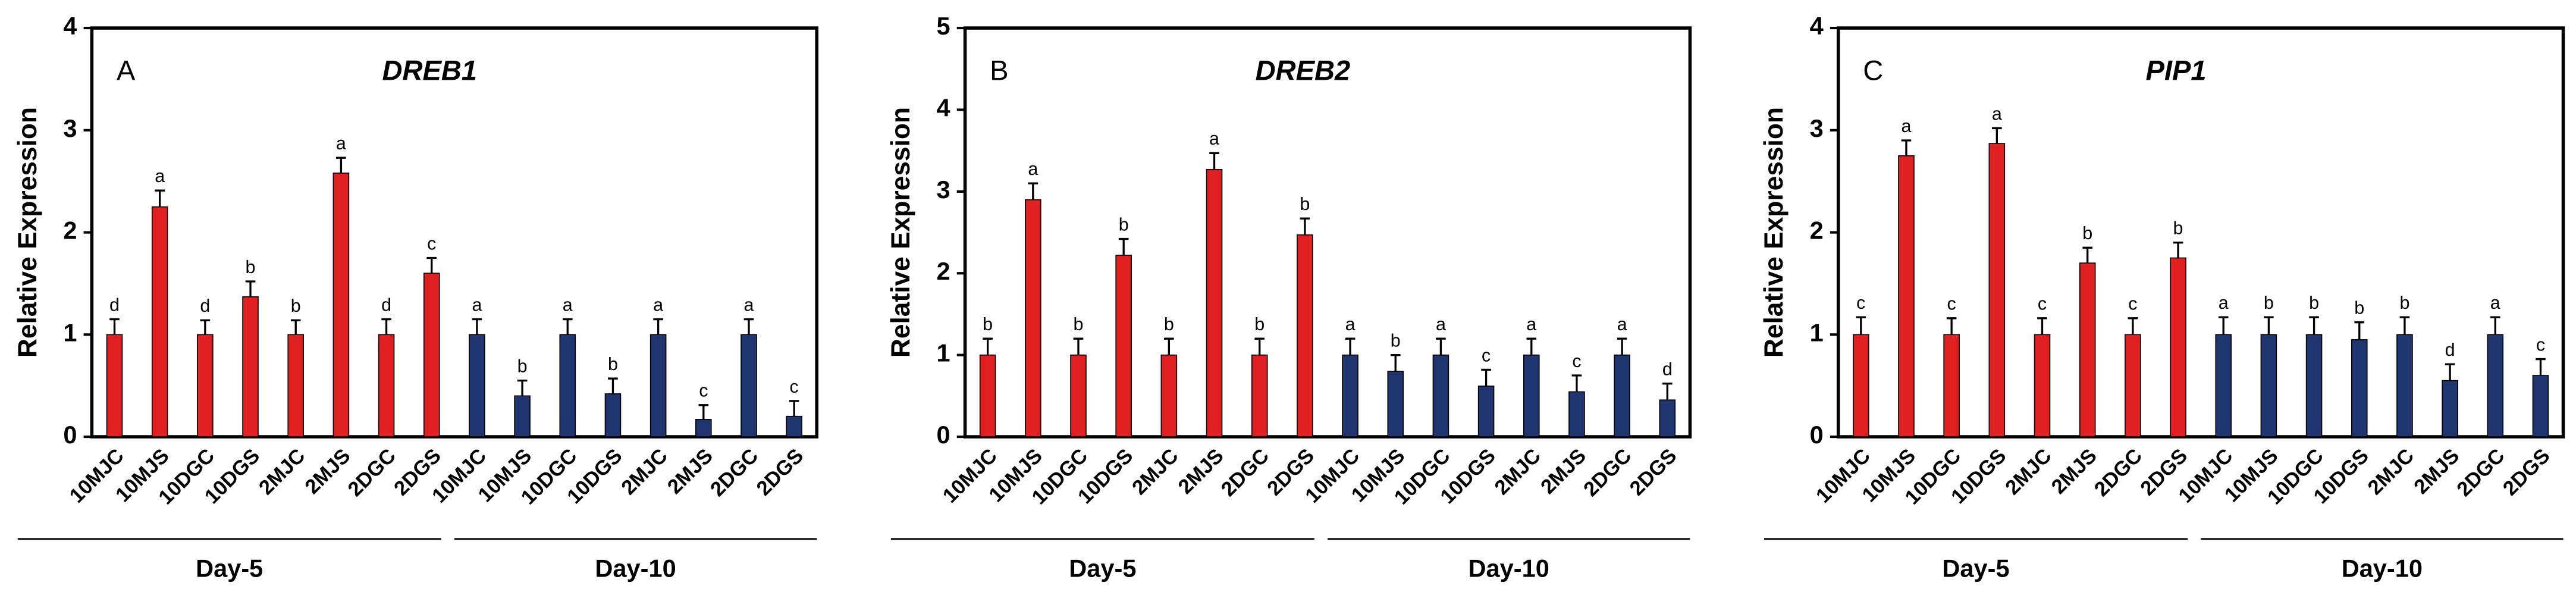  Describe the element at coordinates (229, 568) in the screenshot. I see `group-label: Day-5` at that location.